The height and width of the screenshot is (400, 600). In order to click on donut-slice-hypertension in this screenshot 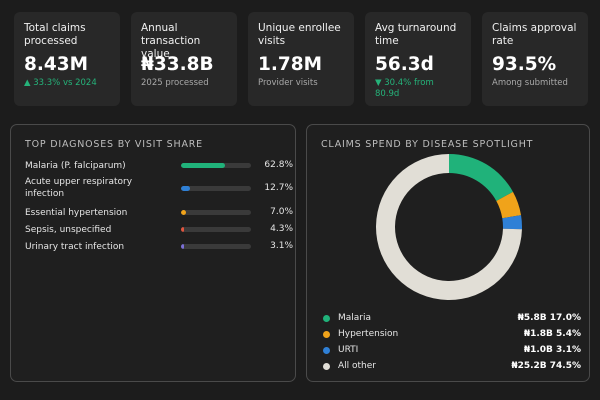, I will do `click(509, 205)`.